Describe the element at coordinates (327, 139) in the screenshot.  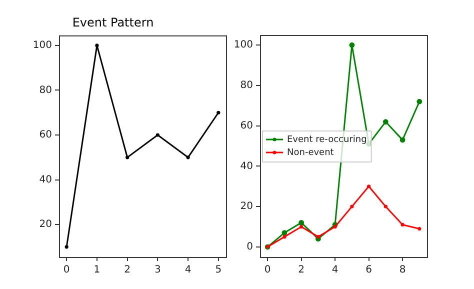
I see `legend-label: Event re-occuring` at that location.